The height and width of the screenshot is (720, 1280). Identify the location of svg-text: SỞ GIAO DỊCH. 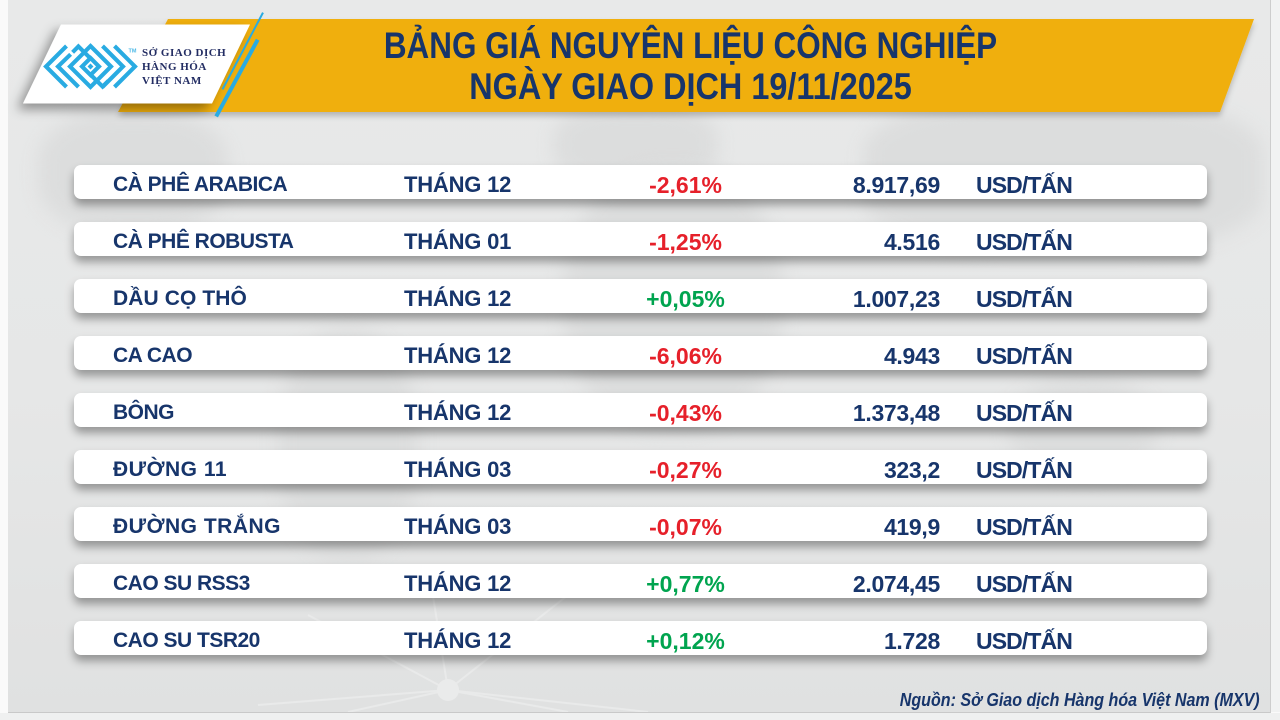
(184, 53).